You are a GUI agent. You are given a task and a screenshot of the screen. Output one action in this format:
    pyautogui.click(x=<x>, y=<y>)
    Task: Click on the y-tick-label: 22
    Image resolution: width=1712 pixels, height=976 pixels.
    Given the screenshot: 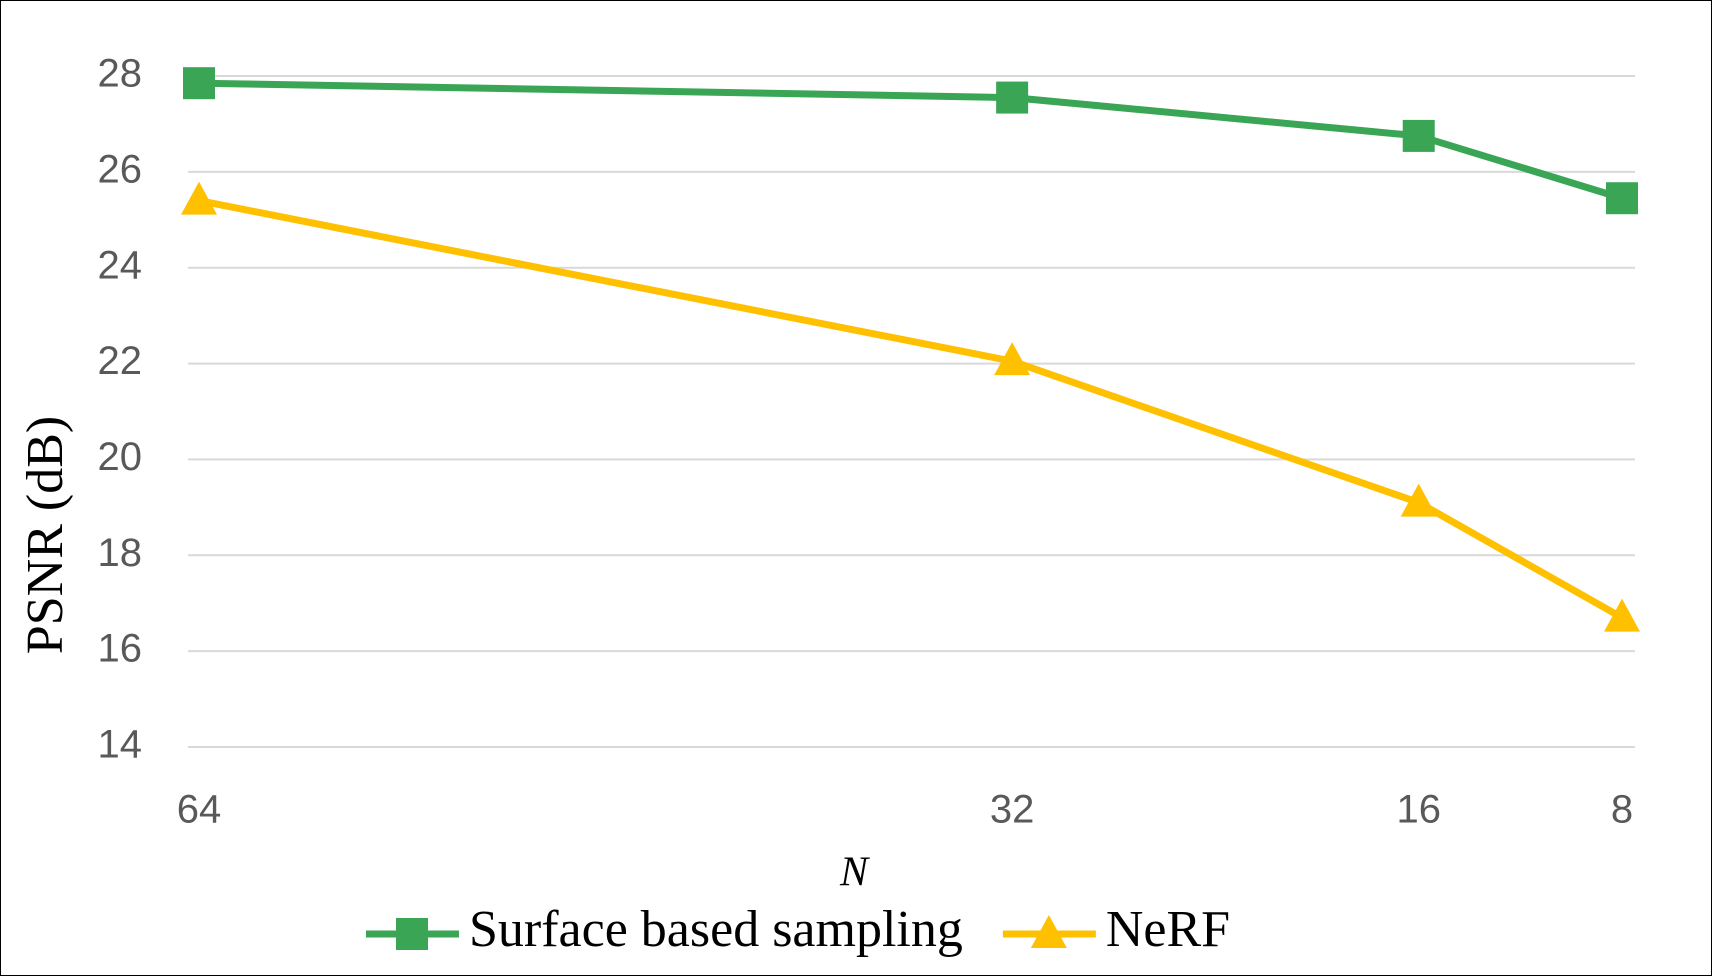 What is the action you would take?
    pyautogui.click(x=120, y=361)
    